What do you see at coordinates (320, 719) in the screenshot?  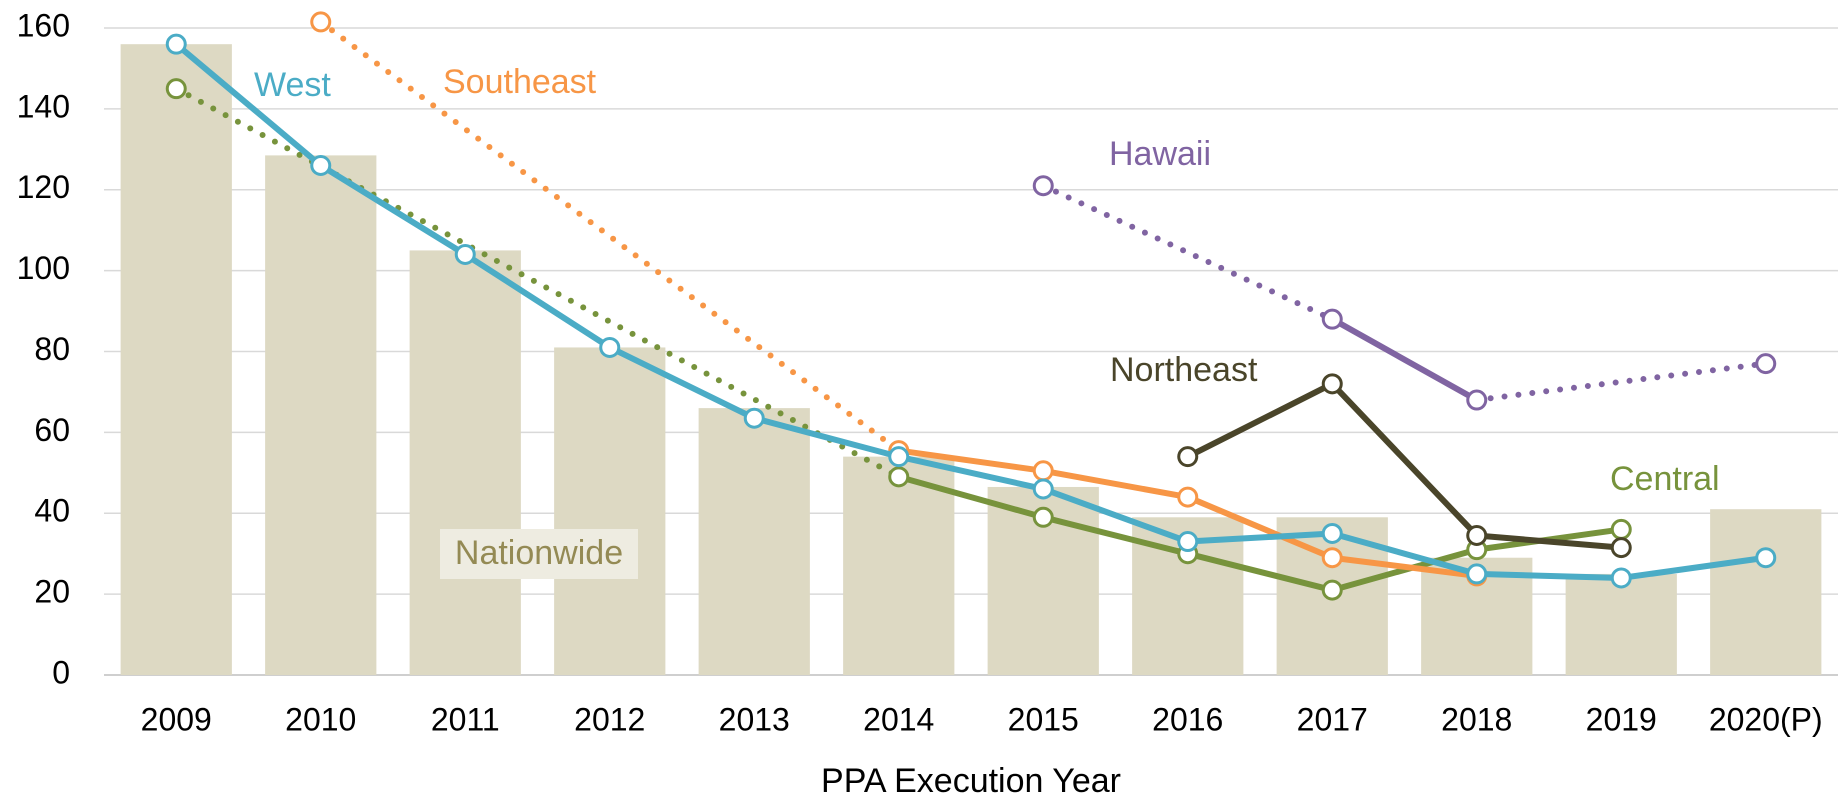 I see `x-tick-label: 2010` at bounding box center [320, 719].